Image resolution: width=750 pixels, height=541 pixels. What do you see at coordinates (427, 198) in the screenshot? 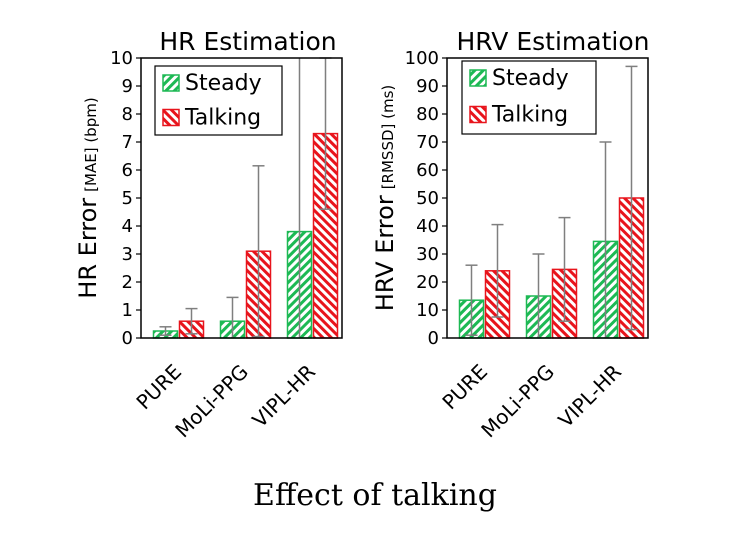
I see `y-tick-label: 50` at bounding box center [427, 198].